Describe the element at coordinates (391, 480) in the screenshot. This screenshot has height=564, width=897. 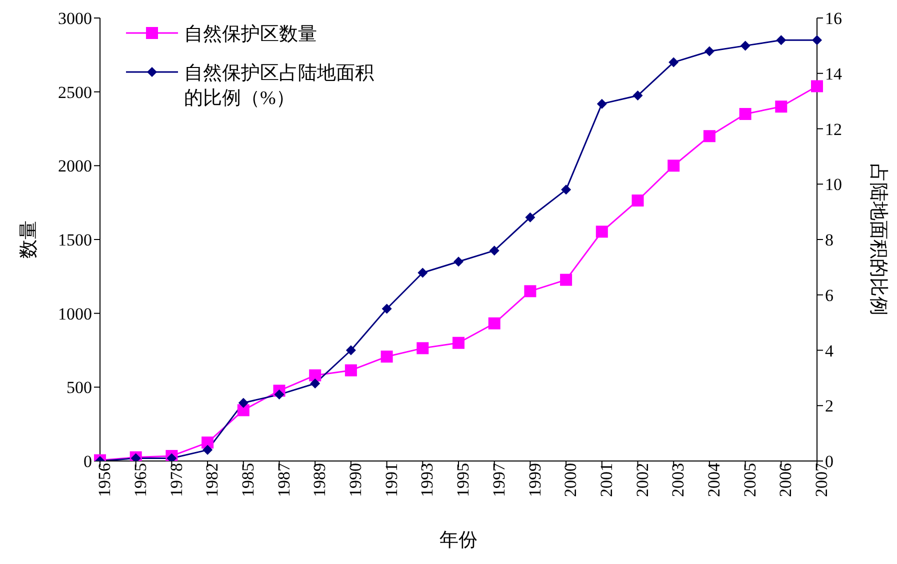
I see `x-tick-label: 1991` at that location.